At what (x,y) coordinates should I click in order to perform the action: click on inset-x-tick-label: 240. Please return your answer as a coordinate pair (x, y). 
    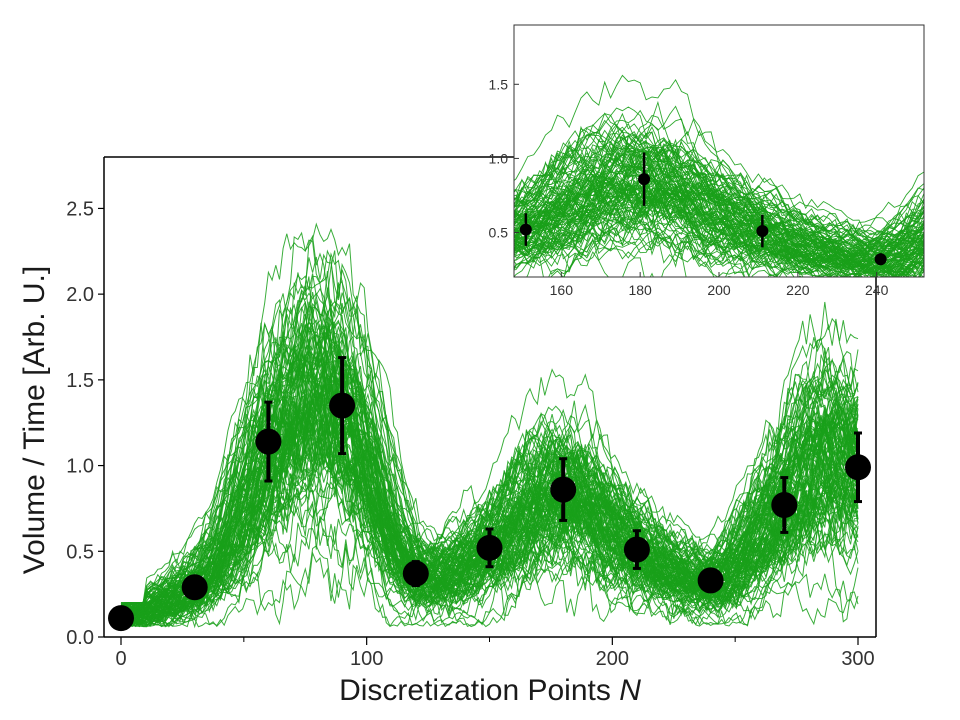
    Looking at the image, I should click on (877, 290).